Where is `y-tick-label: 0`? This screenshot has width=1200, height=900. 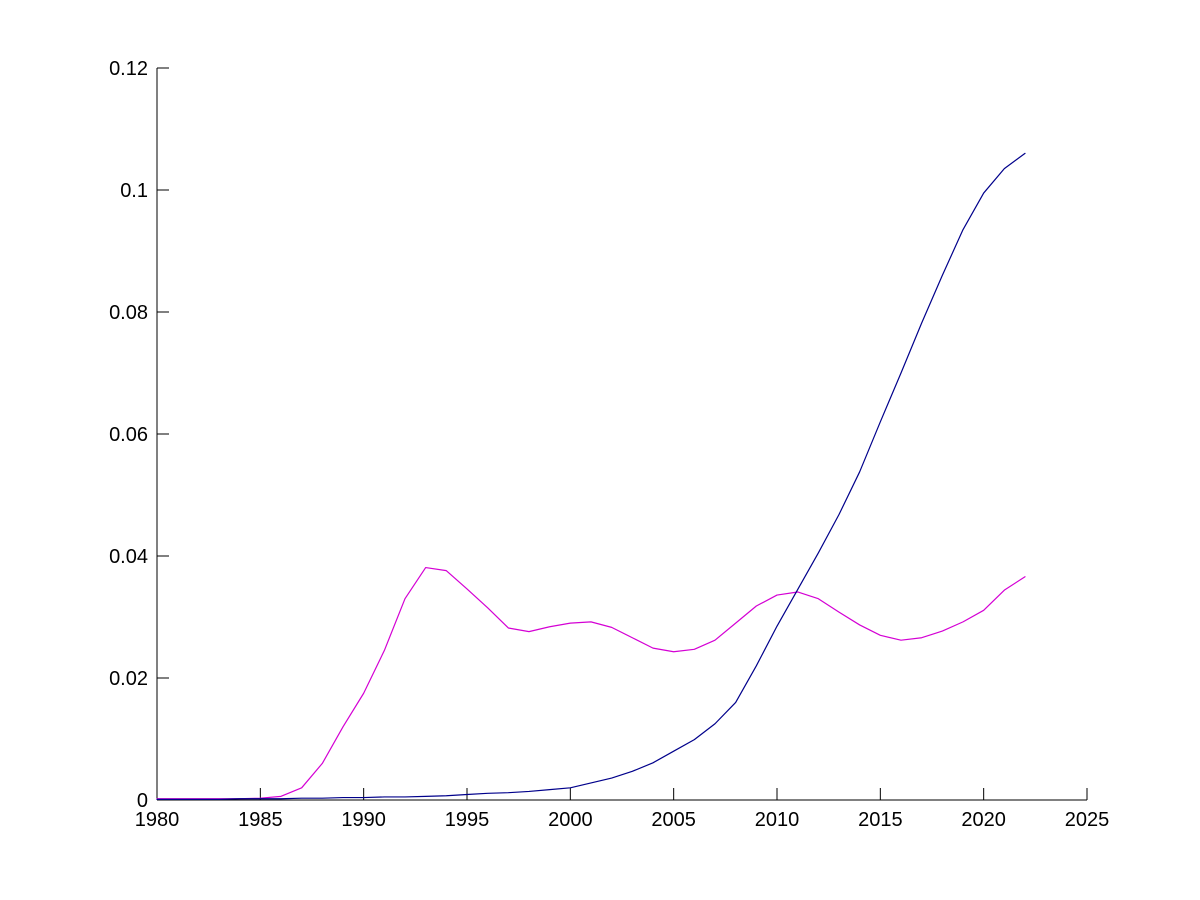 y-tick-label: 0 is located at coordinates (142, 801).